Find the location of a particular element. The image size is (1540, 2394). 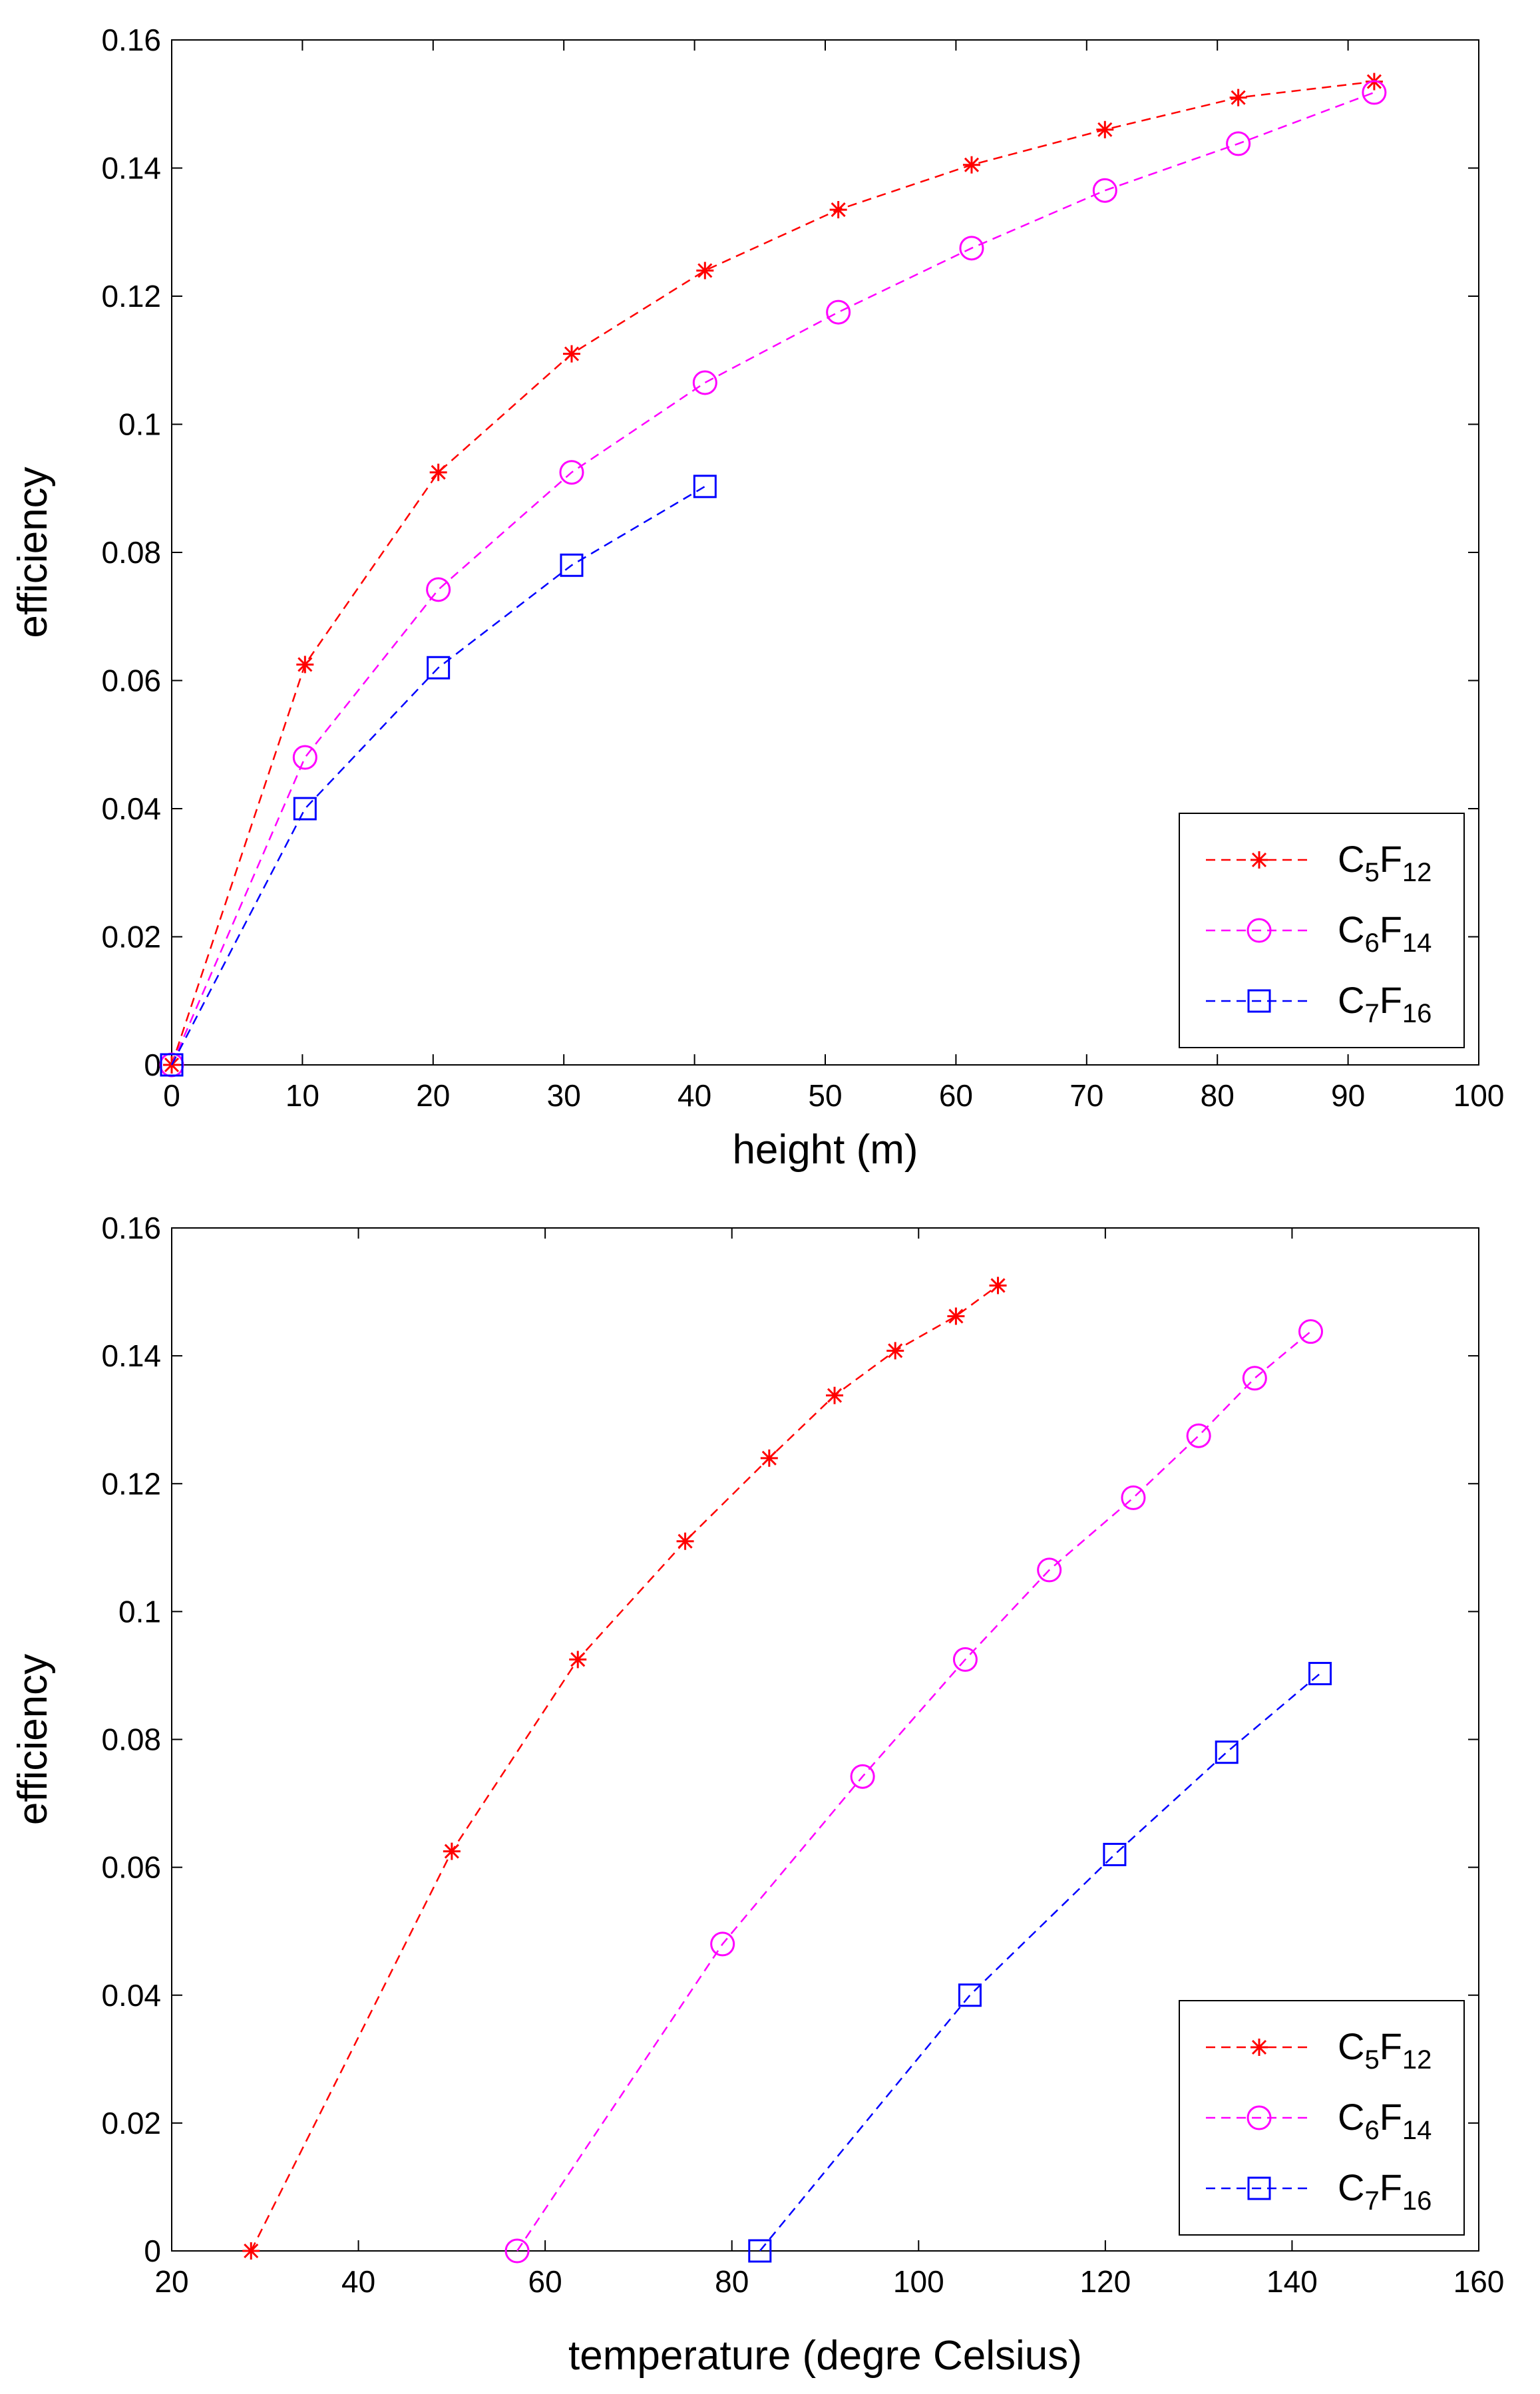

x-tick-label: 70 is located at coordinates (1086, 1095).